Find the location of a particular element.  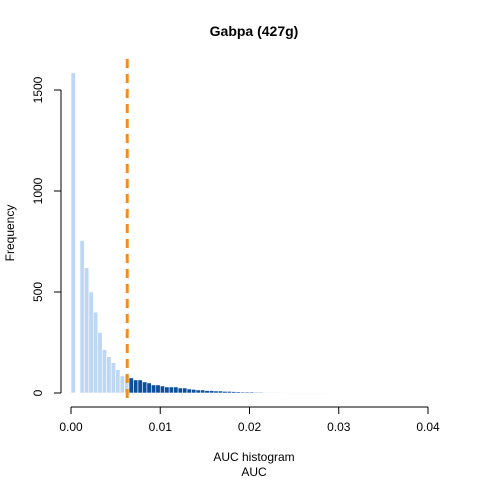

x-tick-label: 0.04 is located at coordinates (428, 427).